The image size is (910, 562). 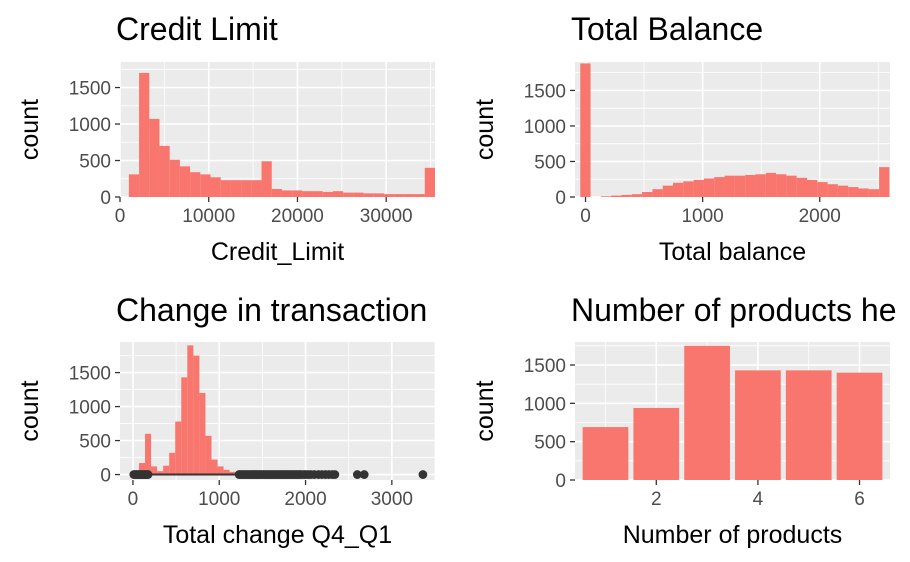 What do you see at coordinates (392, 499) in the screenshot?
I see `x-tick-label: 3000` at bounding box center [392, 499].